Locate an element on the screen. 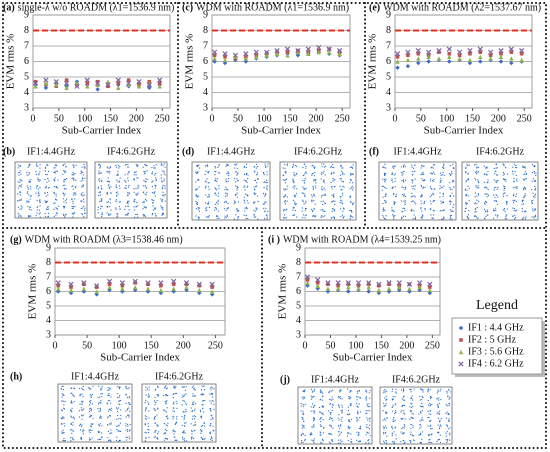 This screenshot has width=550, height=452. y-axis-label: EVM rms % is located at coordinates (283, 292).